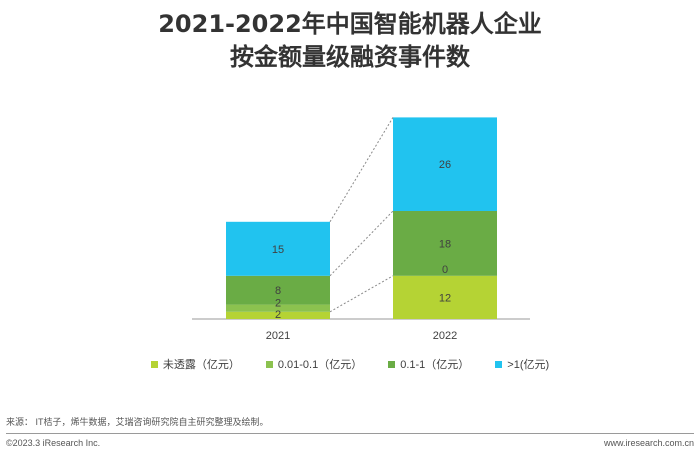  I want to click on data-label-2022-s2: 18, so click(445, 244).